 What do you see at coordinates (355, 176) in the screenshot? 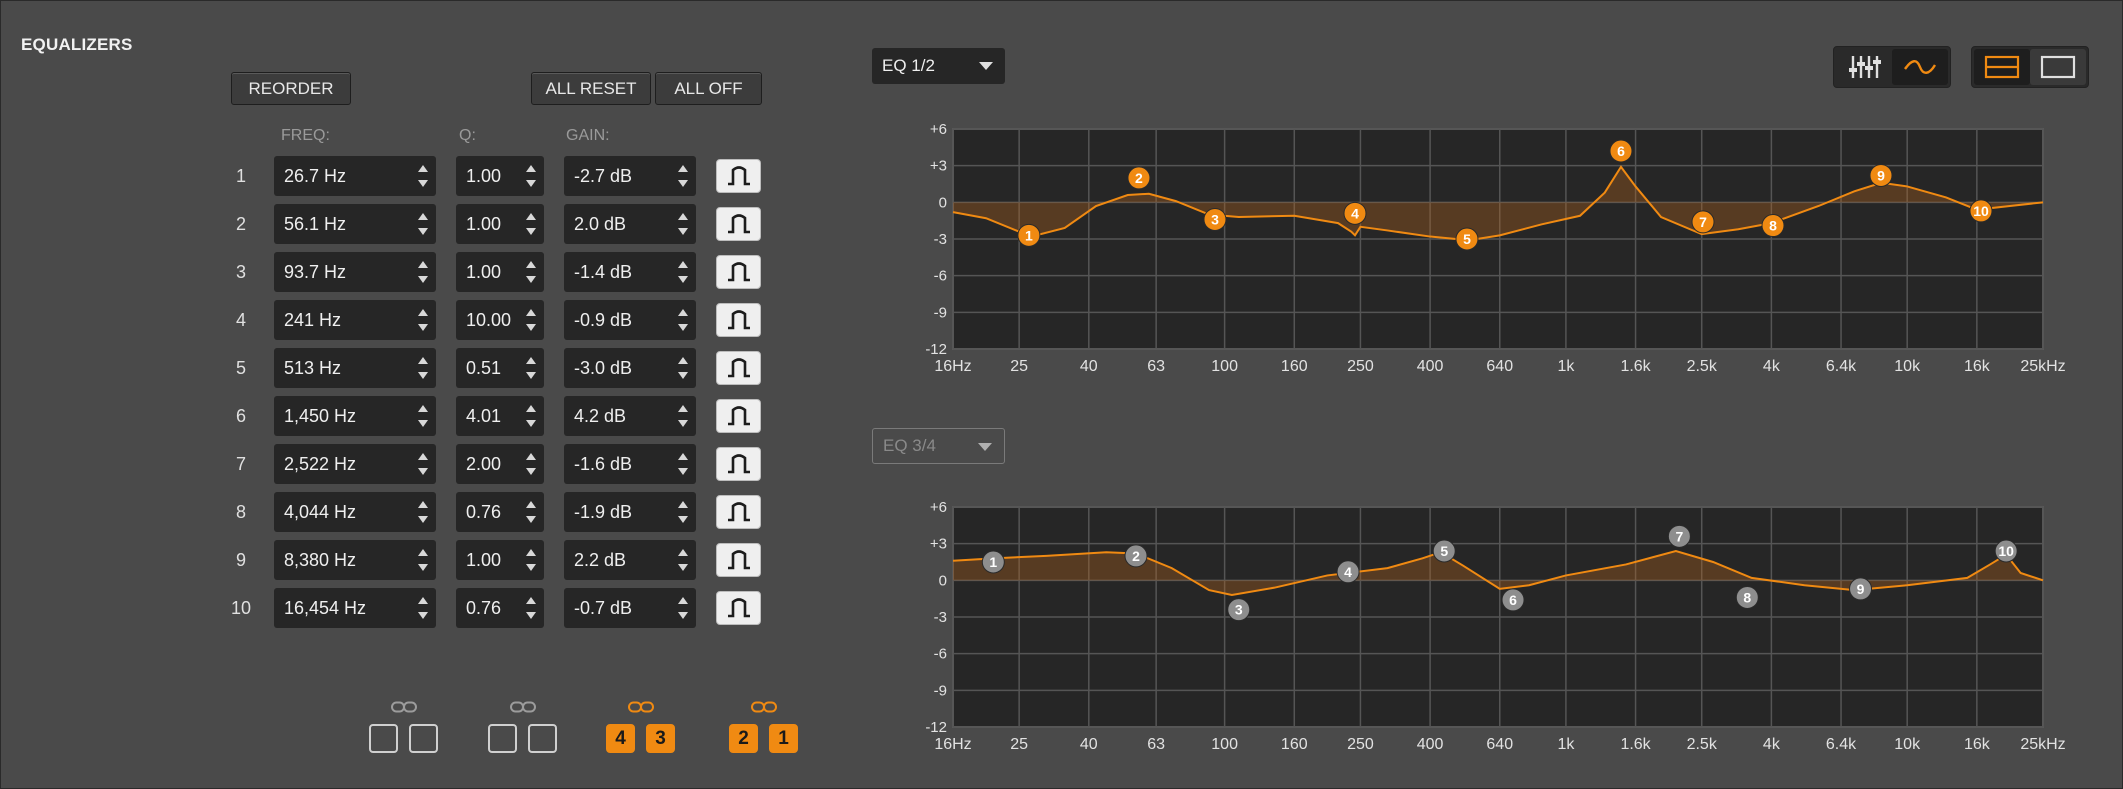
I see `freq-stepper: 26.7 Hz` at bounding box center [355, 176].